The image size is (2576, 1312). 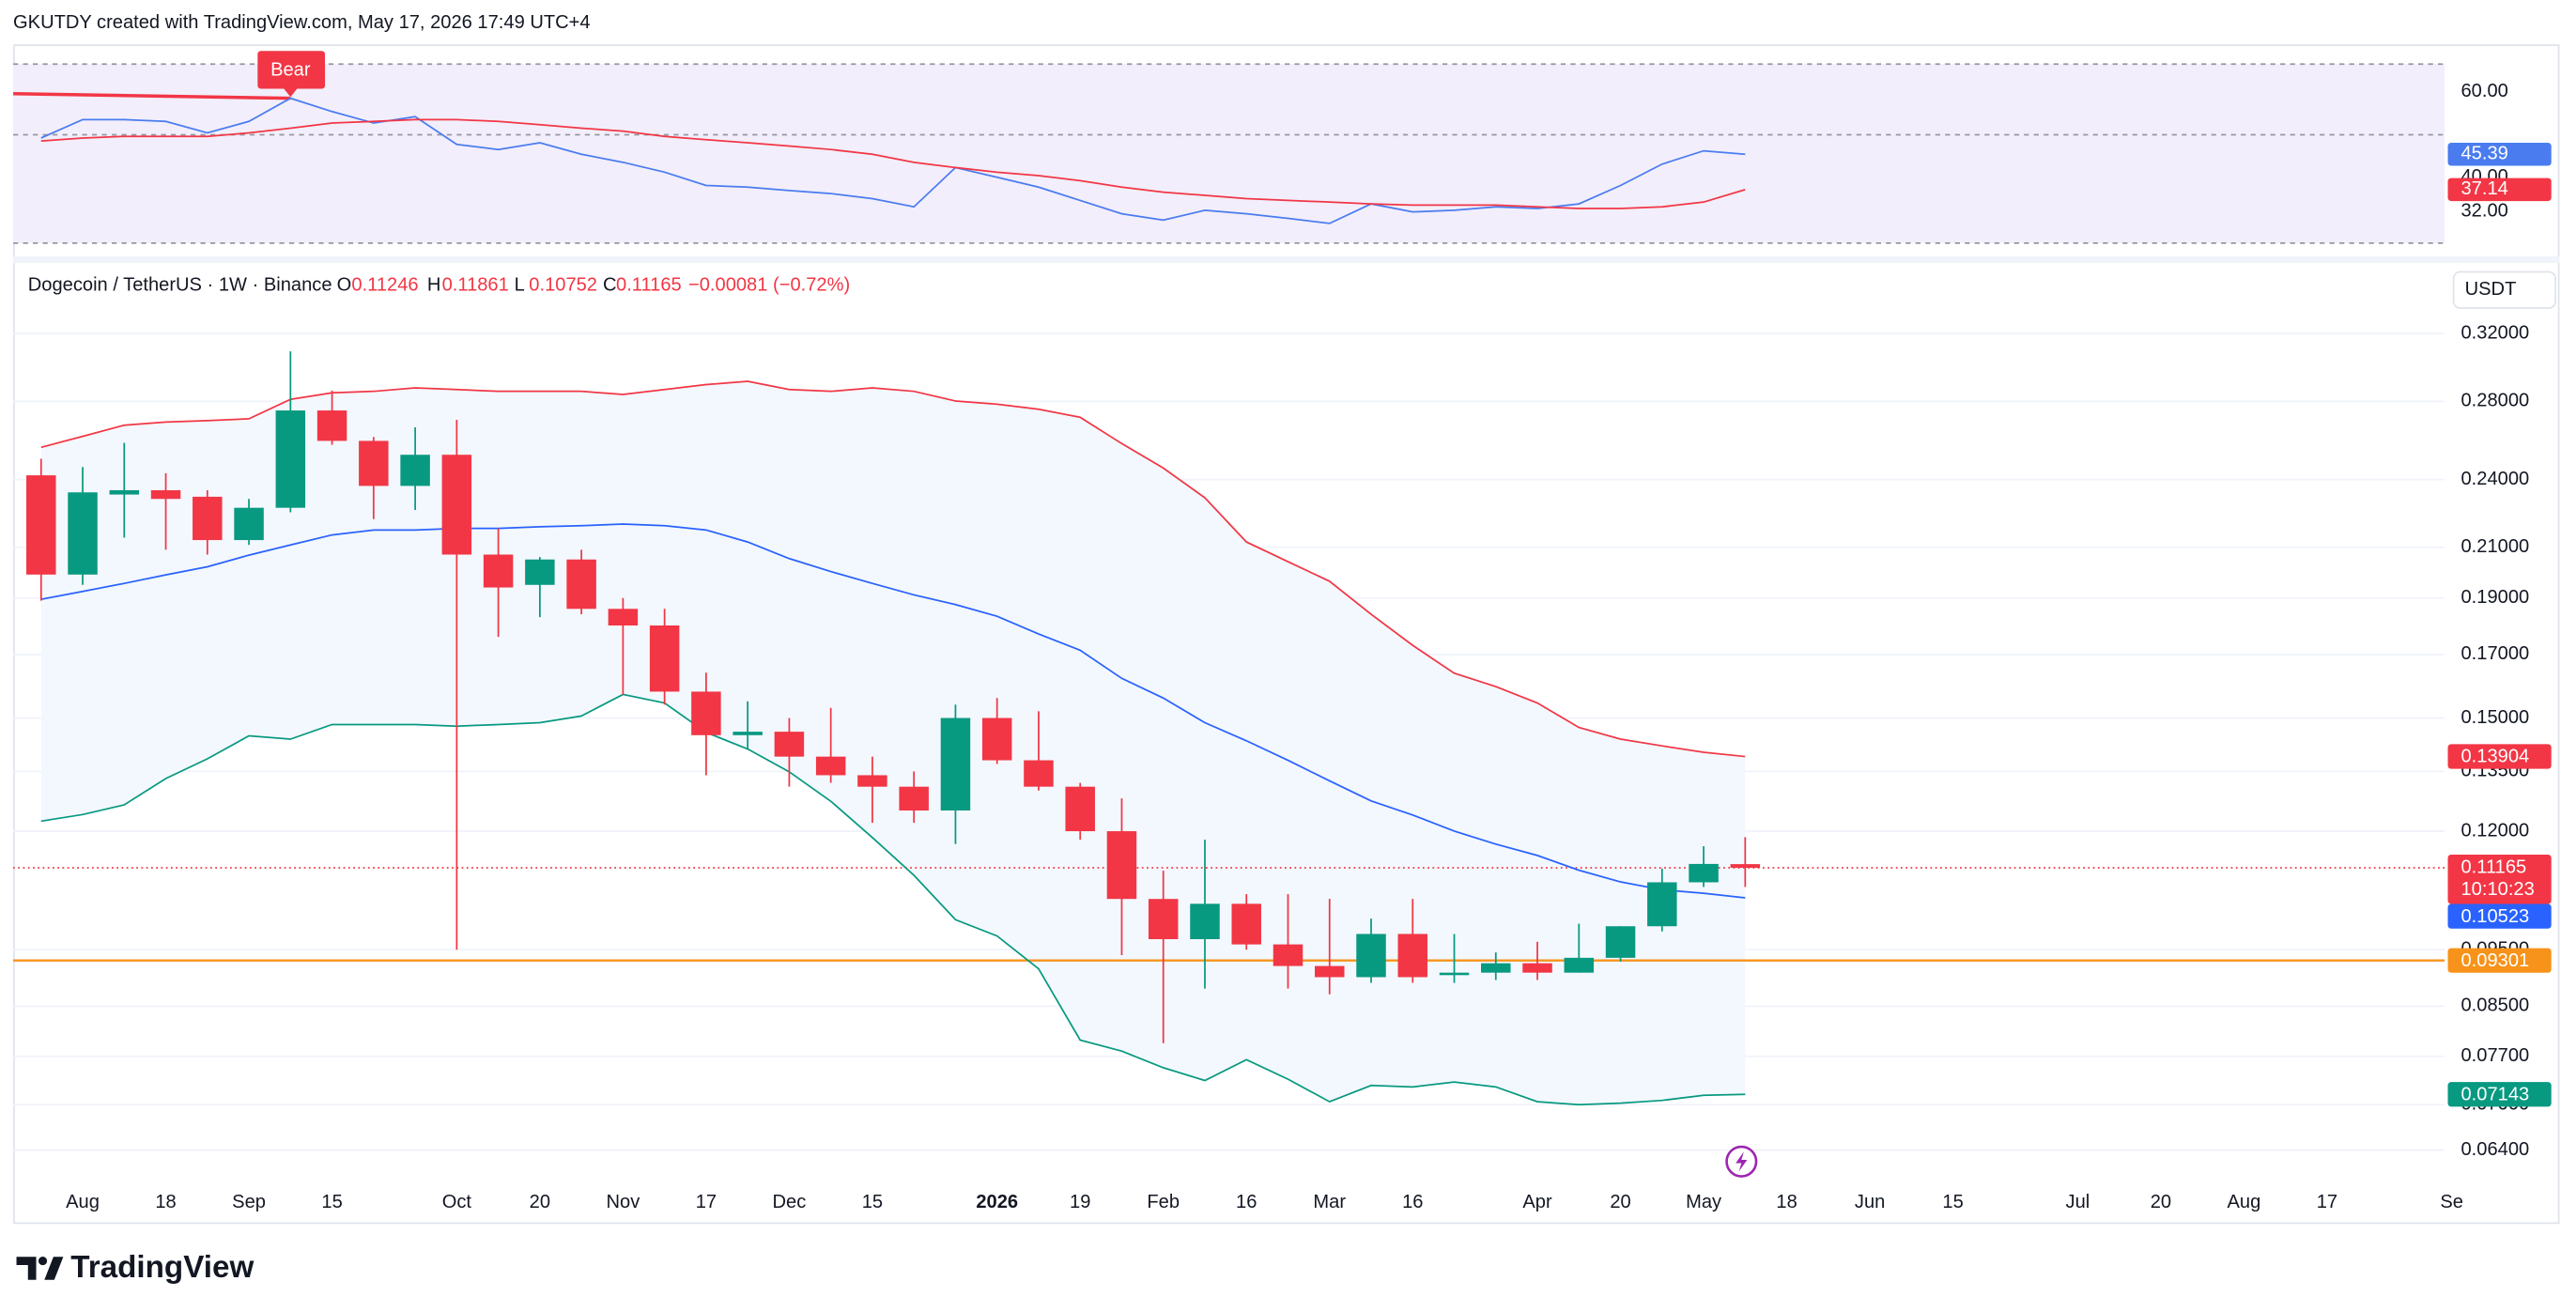 I want to click on y-tick-label: 0.06400, so click(x=2495, y=1149).